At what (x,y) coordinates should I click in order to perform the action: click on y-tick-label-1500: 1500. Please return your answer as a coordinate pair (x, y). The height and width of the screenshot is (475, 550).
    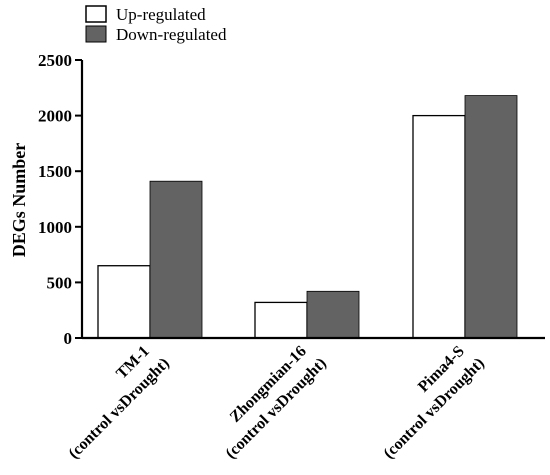
    Looking at the image, I should click on (55, 171).